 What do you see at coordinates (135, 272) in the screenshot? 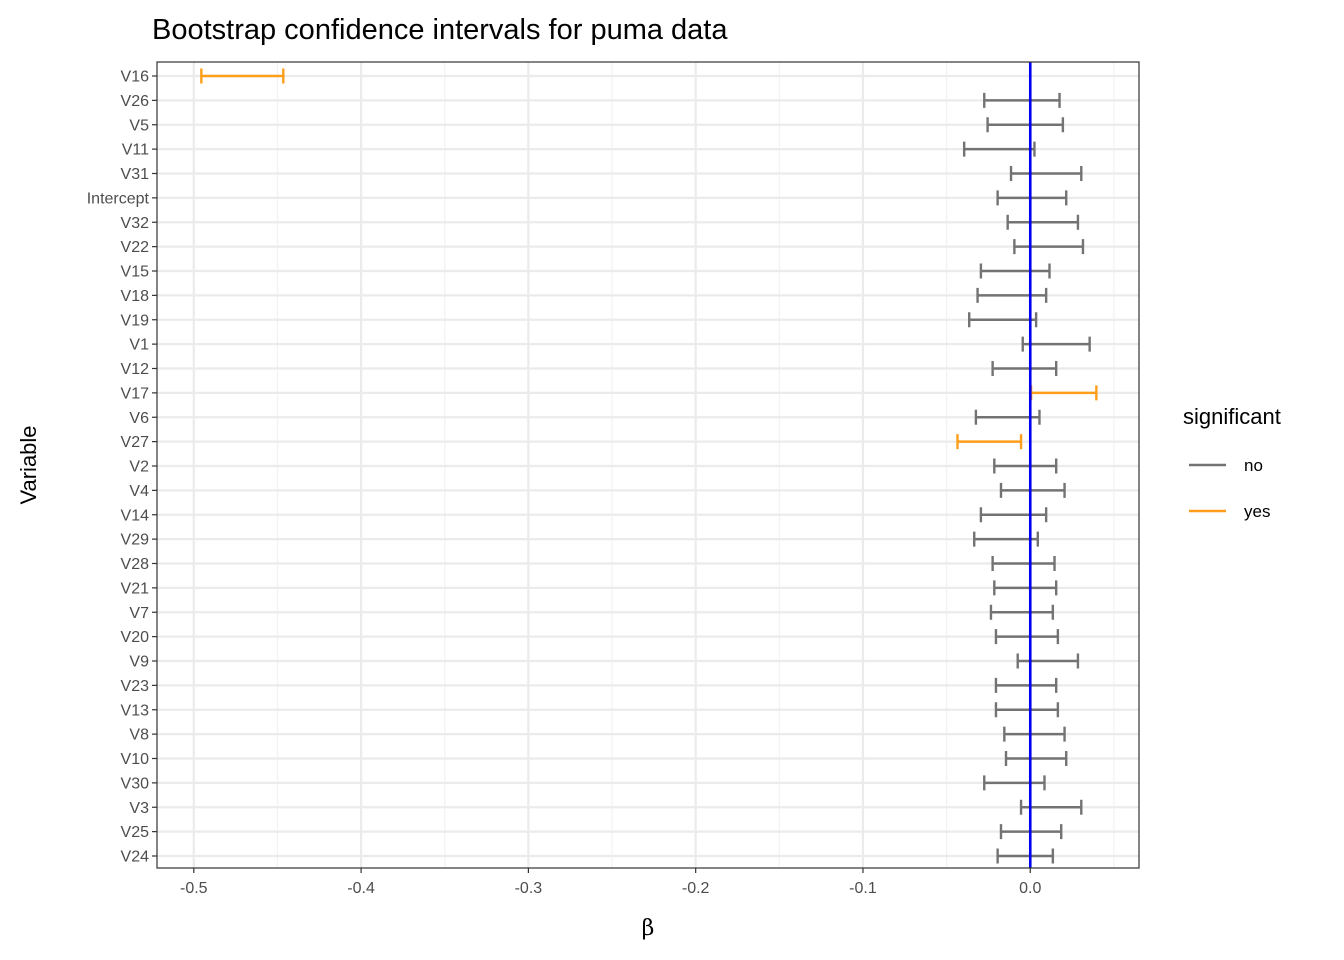
I see `y-tick-label: V15` at bounding box center [135, 272].